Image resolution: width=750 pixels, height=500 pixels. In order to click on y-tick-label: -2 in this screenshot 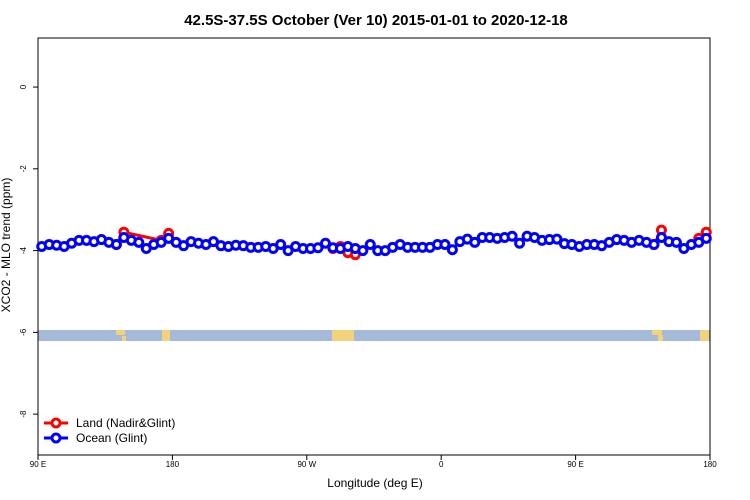, I will do `click(23, 169)`.